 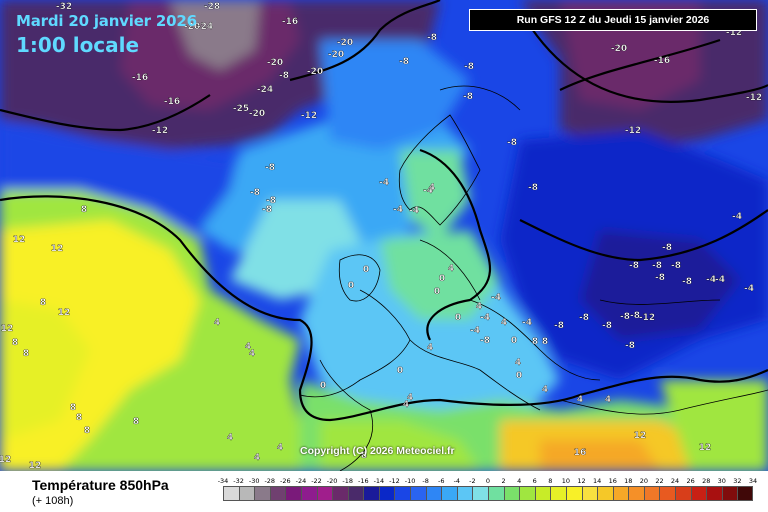 I want to click on legend-tick-label: 32, so click(x=737, y=481).